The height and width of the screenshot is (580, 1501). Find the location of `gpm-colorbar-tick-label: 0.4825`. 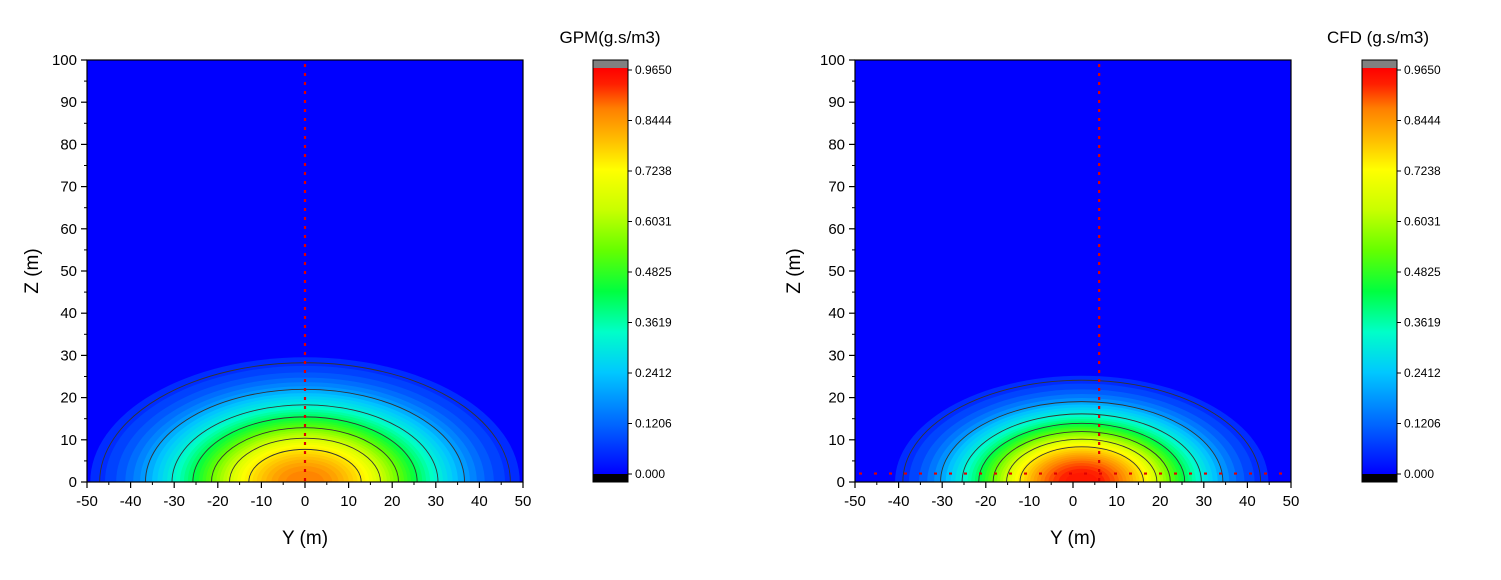

gpm-colorbar-tick-label: 0.4825 is located at coordinates (653, 272).